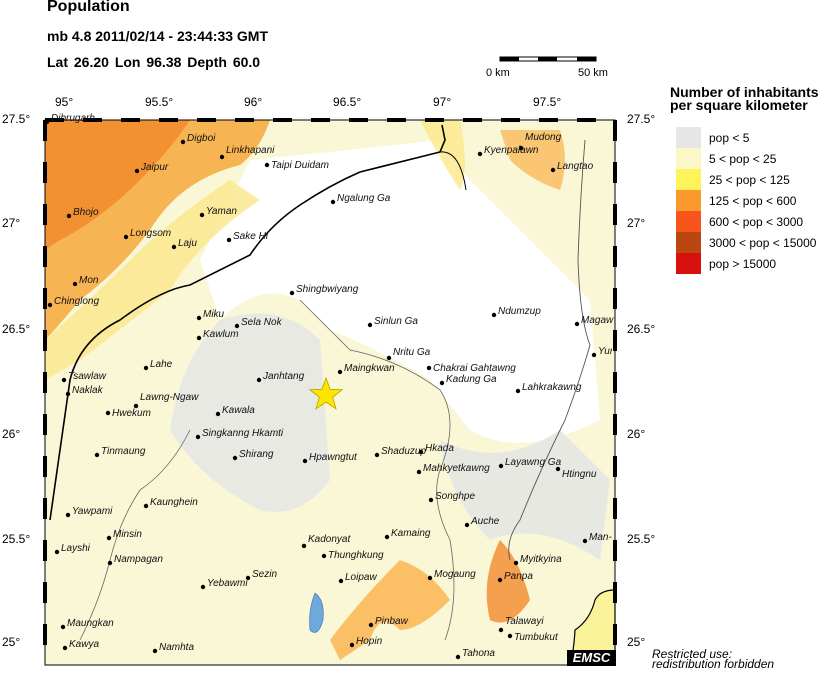 This screenshot has width=831, height=688. Describe the element at coordinates (739, 105) in the screenshot. I see `legend-subtitle: per square kilometer` at that location.